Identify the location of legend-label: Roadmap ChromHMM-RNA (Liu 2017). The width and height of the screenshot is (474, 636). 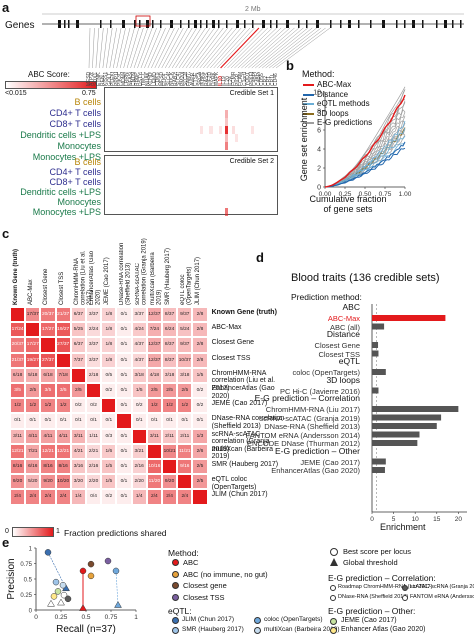
(385, 587).